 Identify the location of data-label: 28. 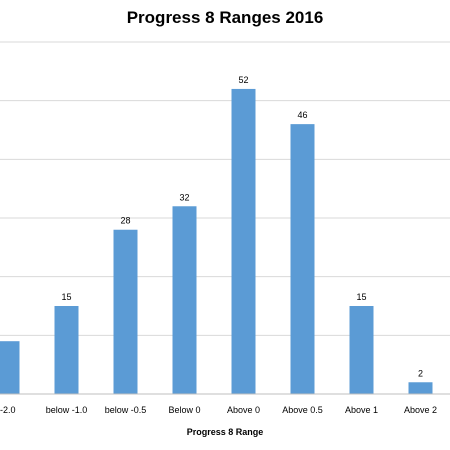
(125, 221).